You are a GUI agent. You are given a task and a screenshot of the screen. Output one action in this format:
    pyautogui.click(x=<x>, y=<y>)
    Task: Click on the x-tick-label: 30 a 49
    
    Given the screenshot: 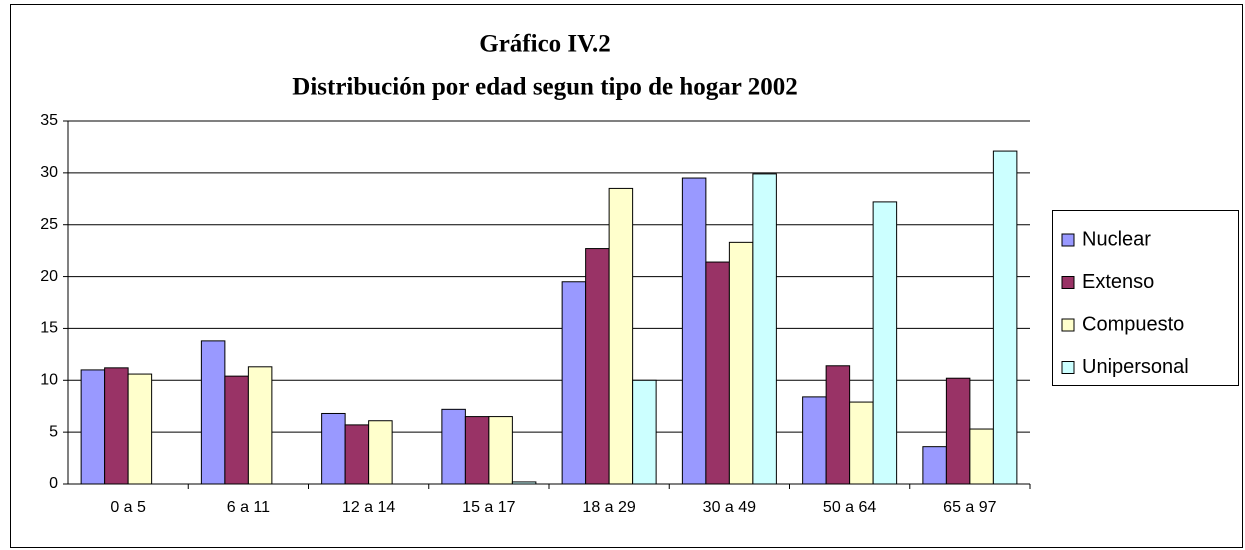 What is the action you would take?
    pyautogui.click(x=729, y=507)
    